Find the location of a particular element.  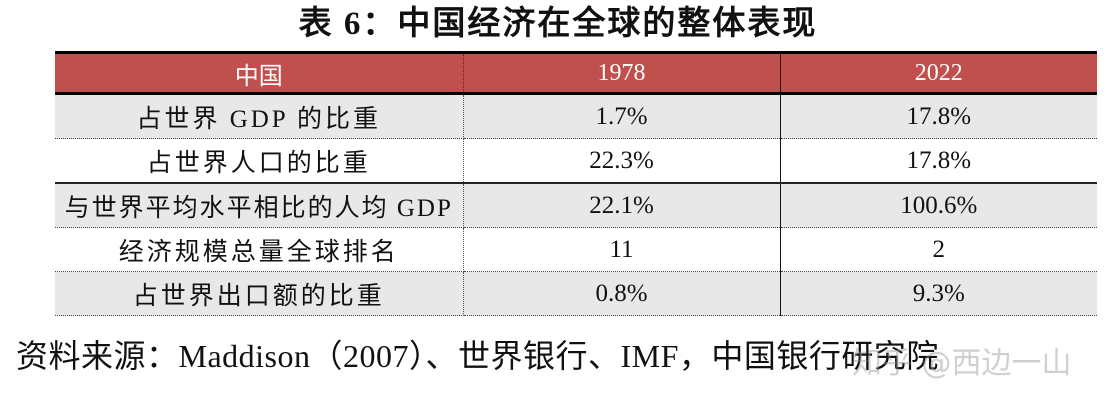

value-1978: 0.8% is located at coordinates (622, 293).